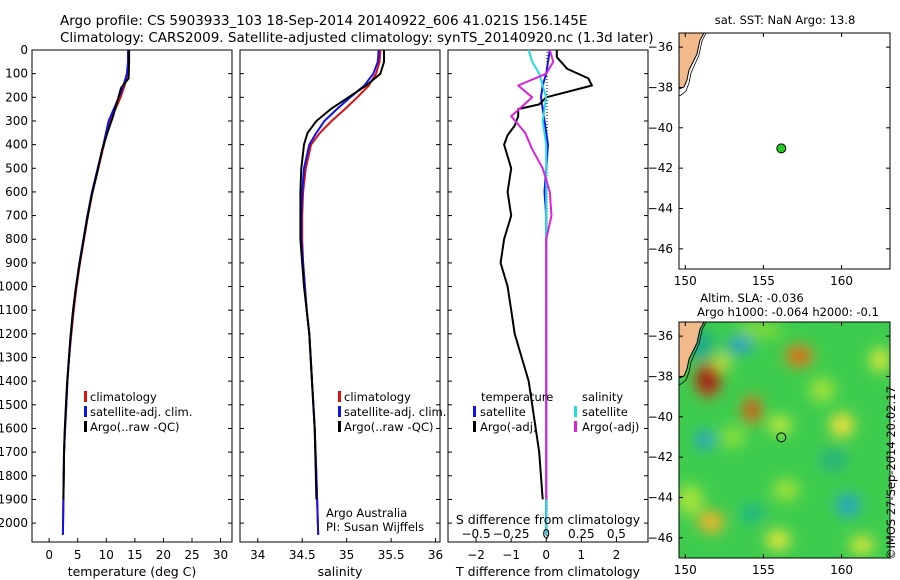 The image size is (900, 580). I want to click on coastline-outline, so click(693, 354).